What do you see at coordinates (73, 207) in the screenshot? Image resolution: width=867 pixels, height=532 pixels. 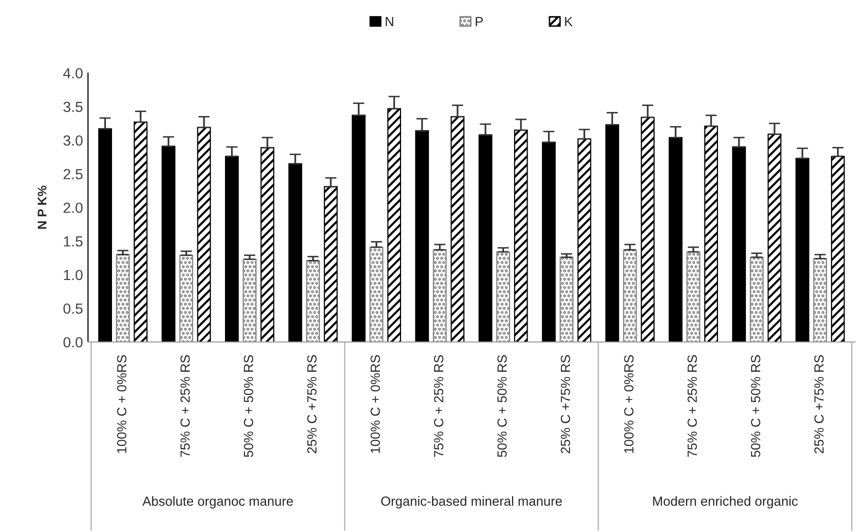 I see `y-tick-label: 2.0` at bounding box center [73, 207].